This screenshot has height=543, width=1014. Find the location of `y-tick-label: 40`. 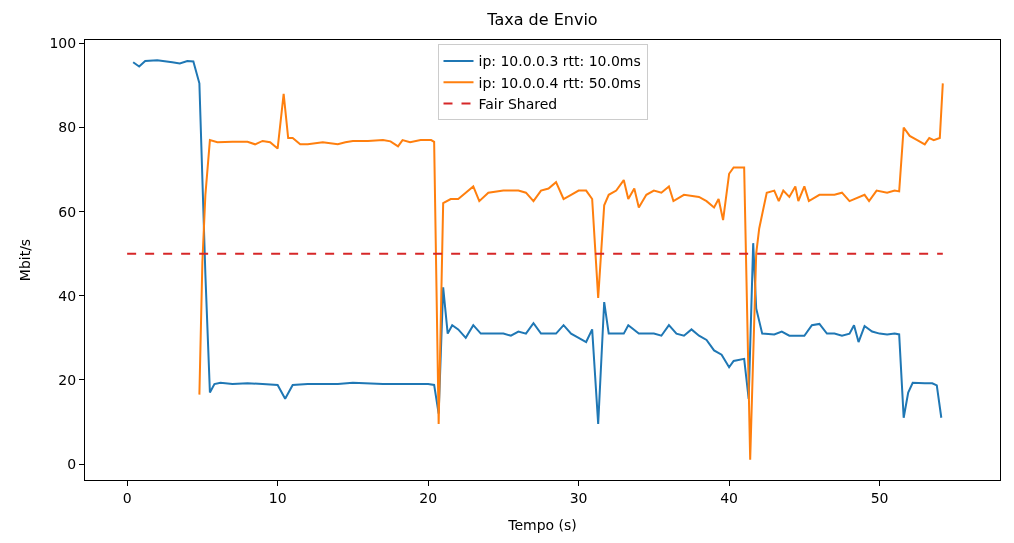

y-tick-label: 40 is located at coordinates (67, 295).